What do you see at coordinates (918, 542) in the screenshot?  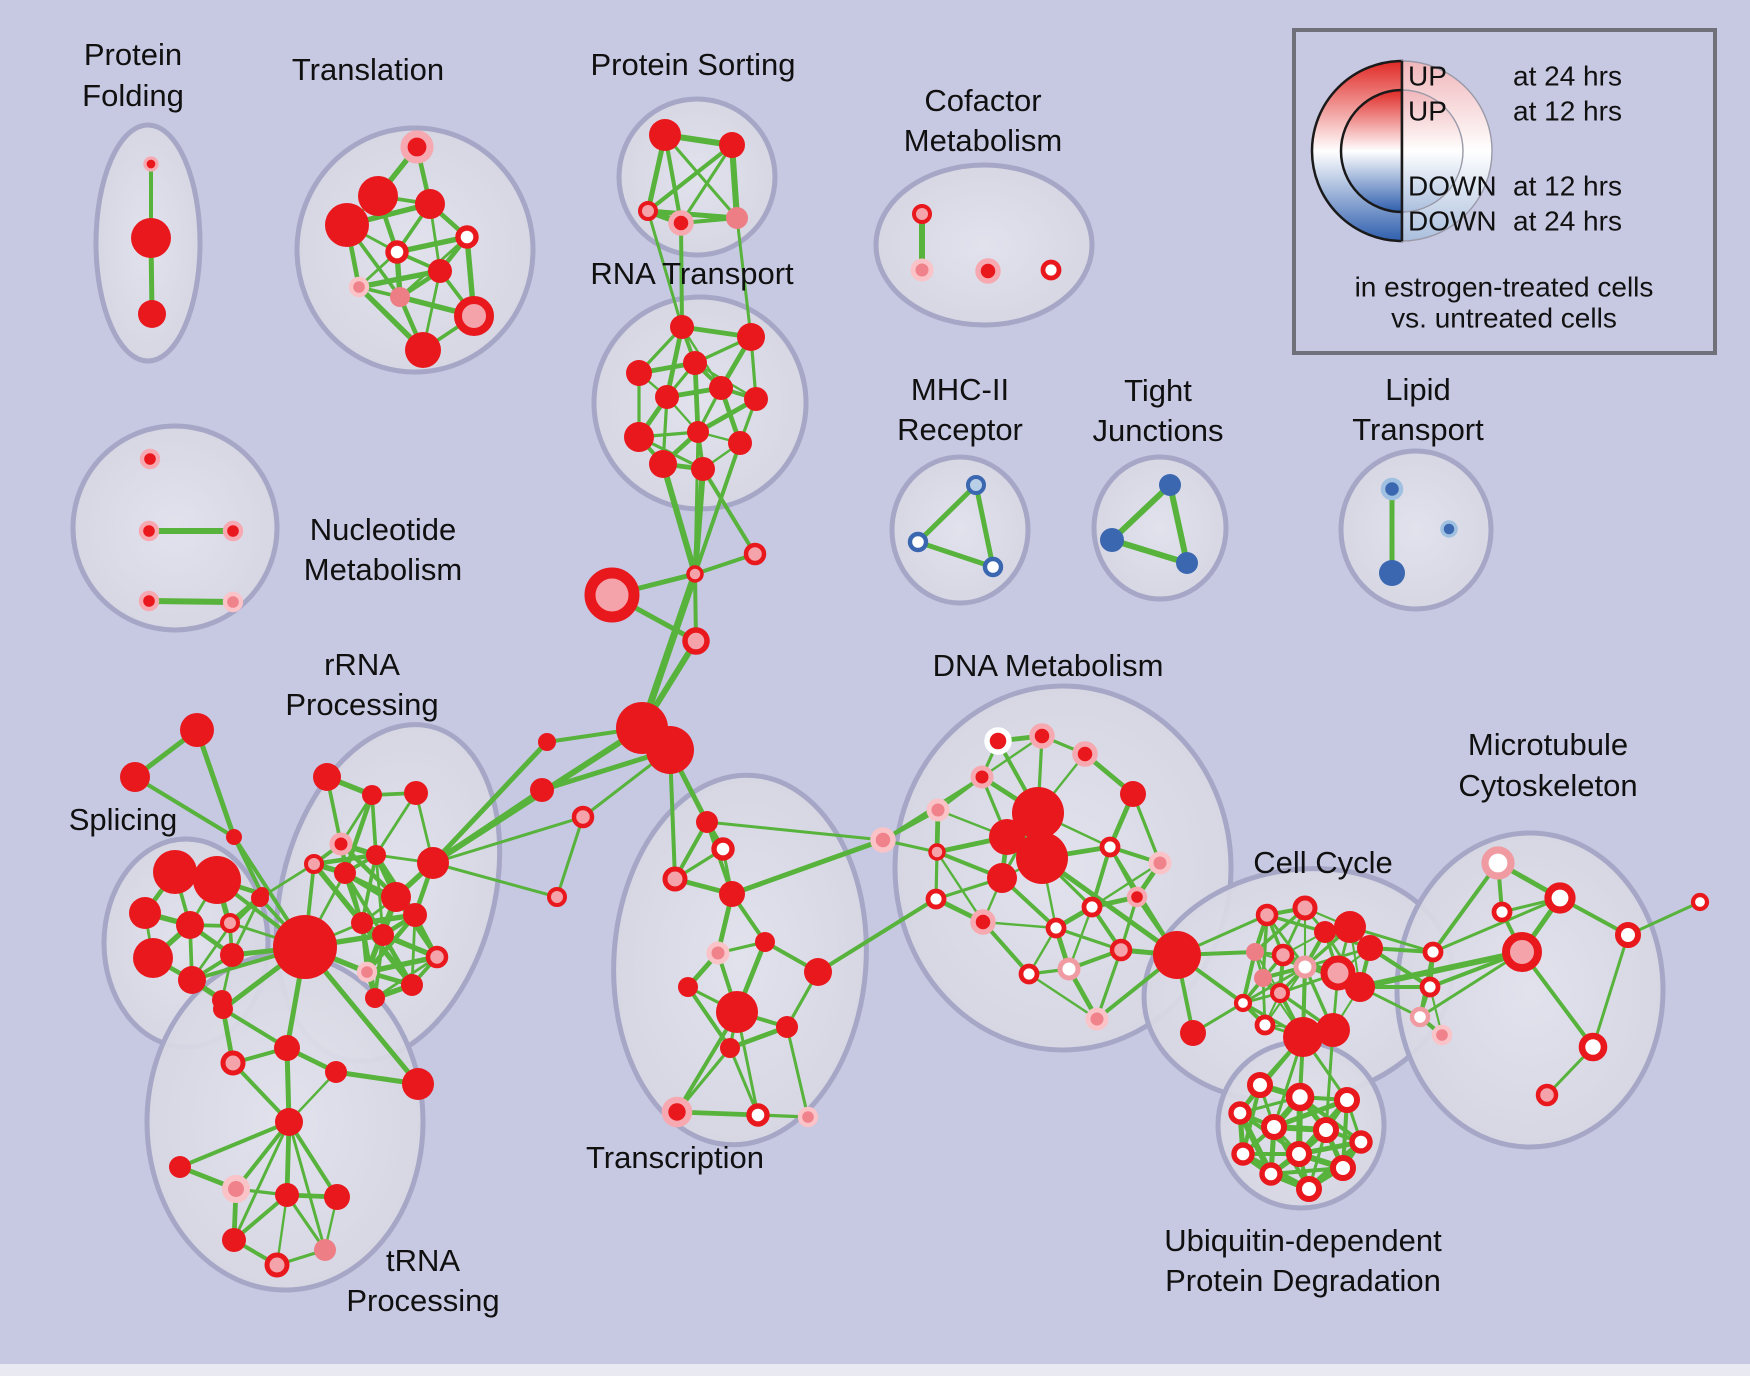 I see `network-node-mhc-ii-receptor` at bounding box center [918, 542].